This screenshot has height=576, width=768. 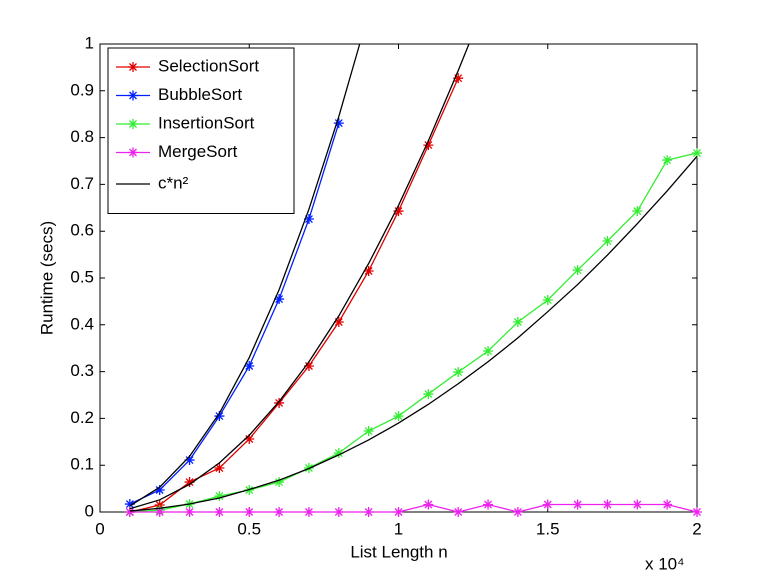 I want to click on x-tick-label: 1, so click(x=398, y=528).